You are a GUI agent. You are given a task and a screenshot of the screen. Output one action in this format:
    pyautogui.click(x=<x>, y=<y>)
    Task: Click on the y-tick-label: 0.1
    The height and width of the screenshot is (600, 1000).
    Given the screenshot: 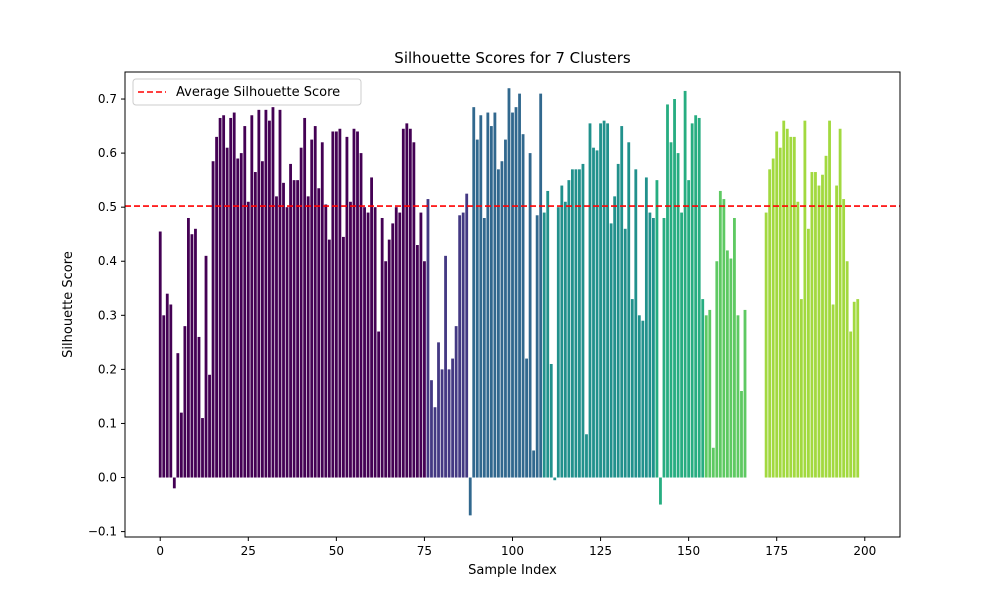 What is the action you would take?
    pyautogui.click(x=107, y=423)
    